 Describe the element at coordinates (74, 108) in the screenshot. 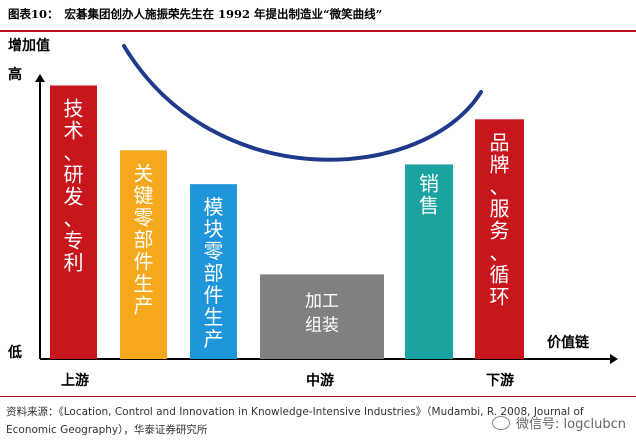

I see `bar-label: 技` at that location.